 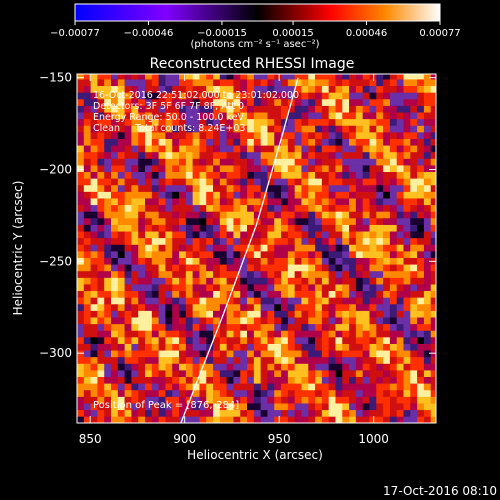 I want to click on footer-date: 17-Oct-2016 08:10, so click(x=440, y=491).